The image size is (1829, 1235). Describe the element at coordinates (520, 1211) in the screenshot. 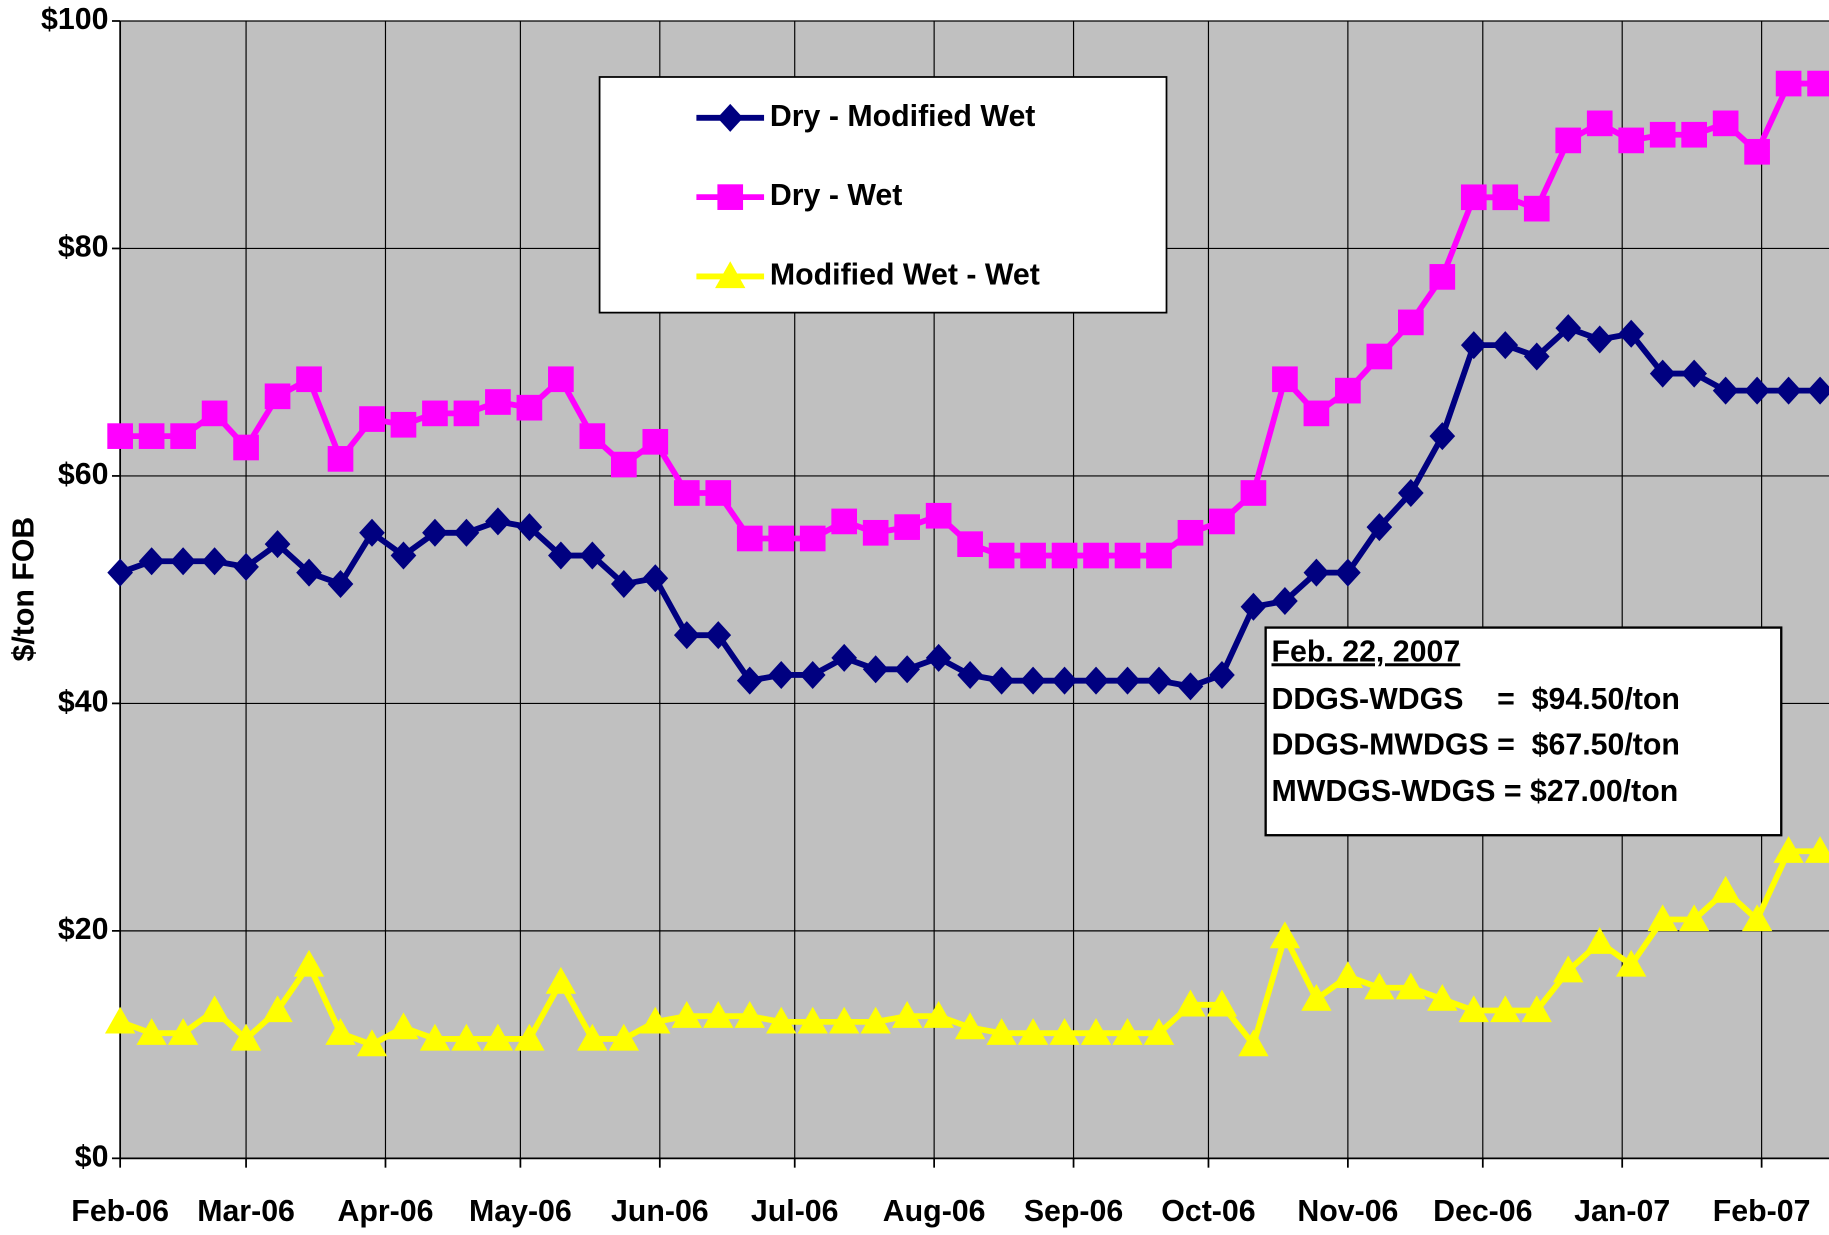

I see `x-tick-label: May-06` at that location.